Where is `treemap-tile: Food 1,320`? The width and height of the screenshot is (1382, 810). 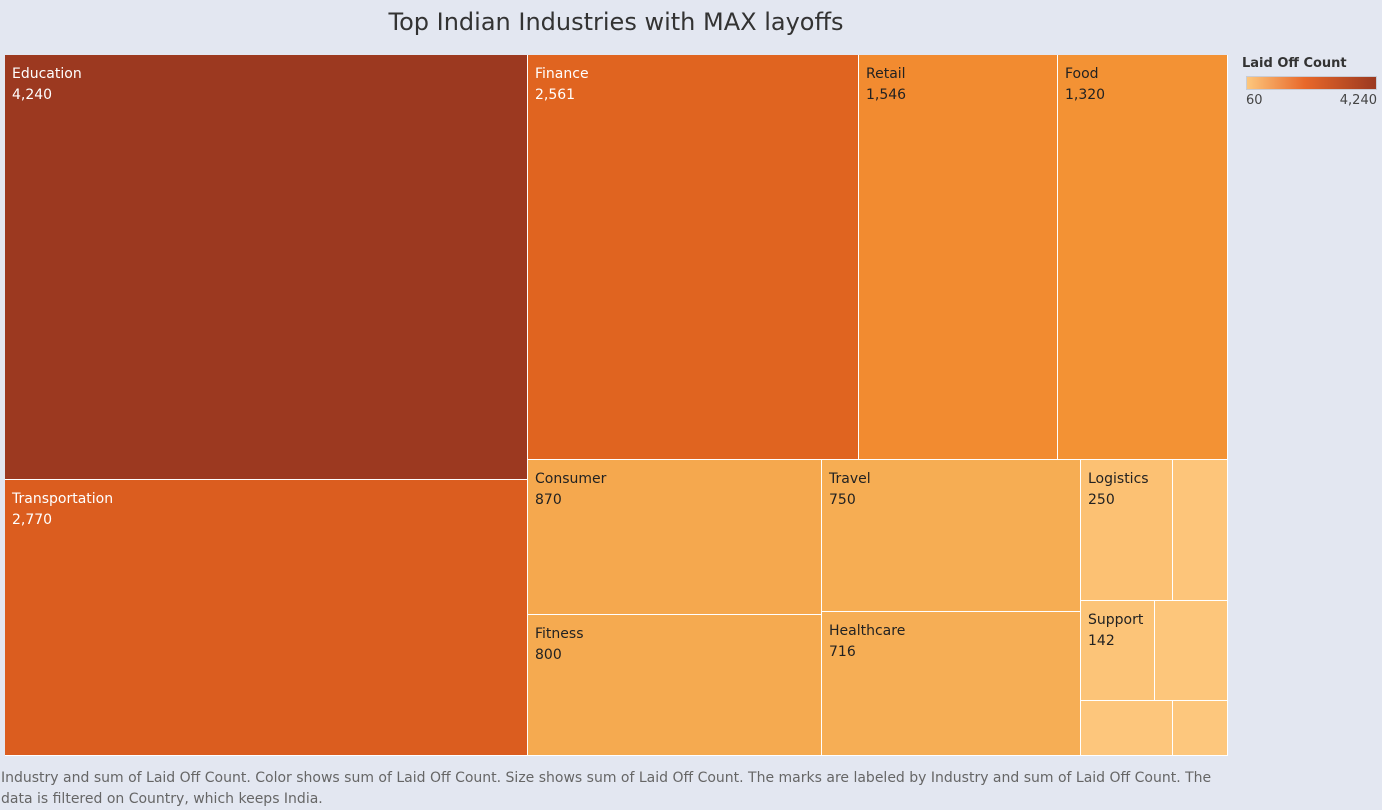
treemap-tile: Food 1,320 is located at coordinates (1143, 257).